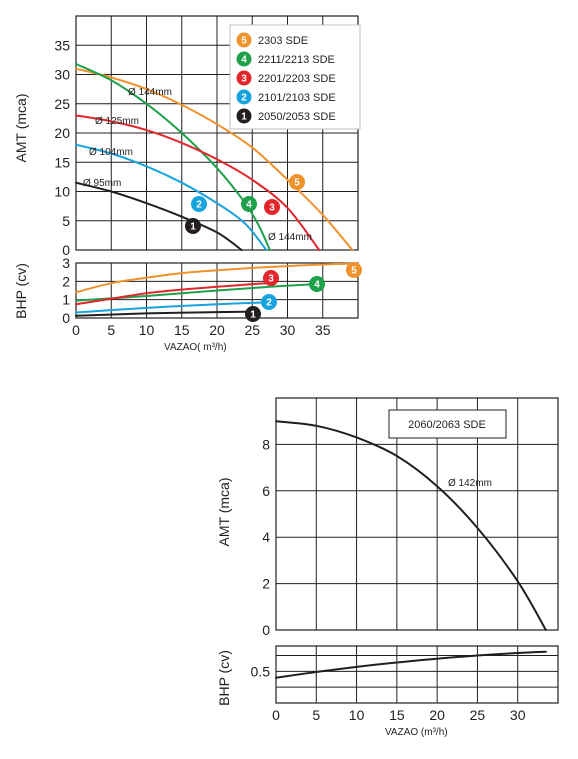  I want to click on chart2-bhp-panel: 0.5 0 5 10 15 20 25 30 BHP (cv) VAZAO (m³/h), so click(387, 691).